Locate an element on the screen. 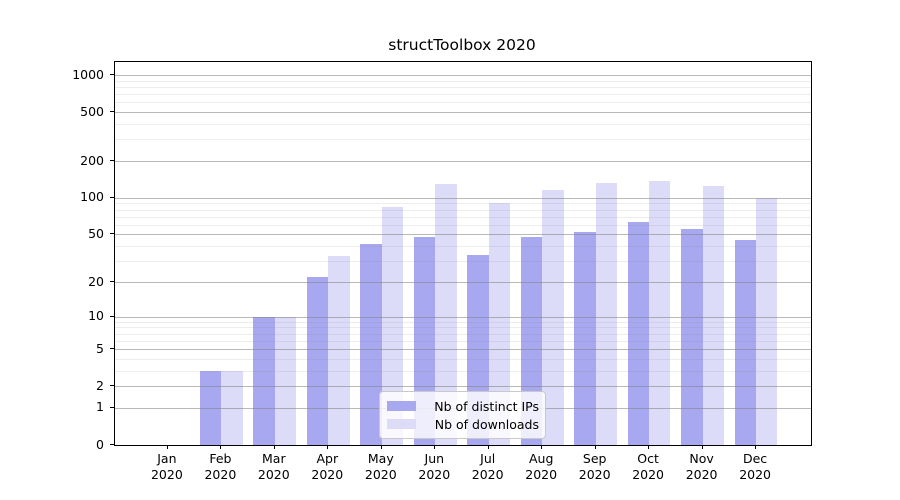  bar-downloads-feb is located at coordinates (232, 407).